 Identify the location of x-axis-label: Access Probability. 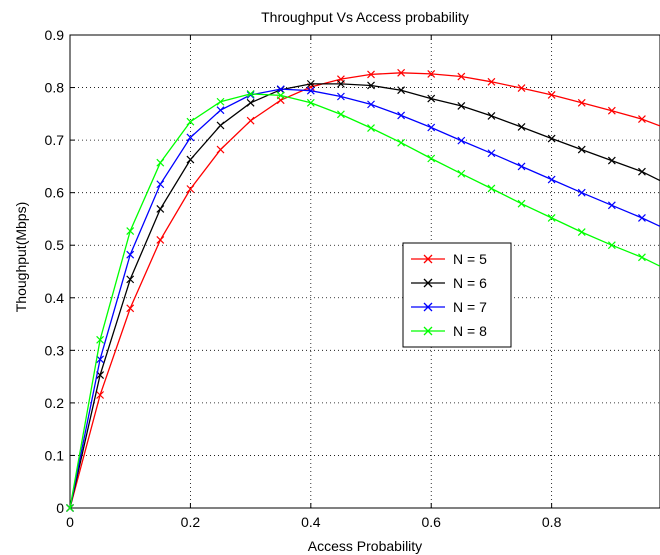
(365, 546).